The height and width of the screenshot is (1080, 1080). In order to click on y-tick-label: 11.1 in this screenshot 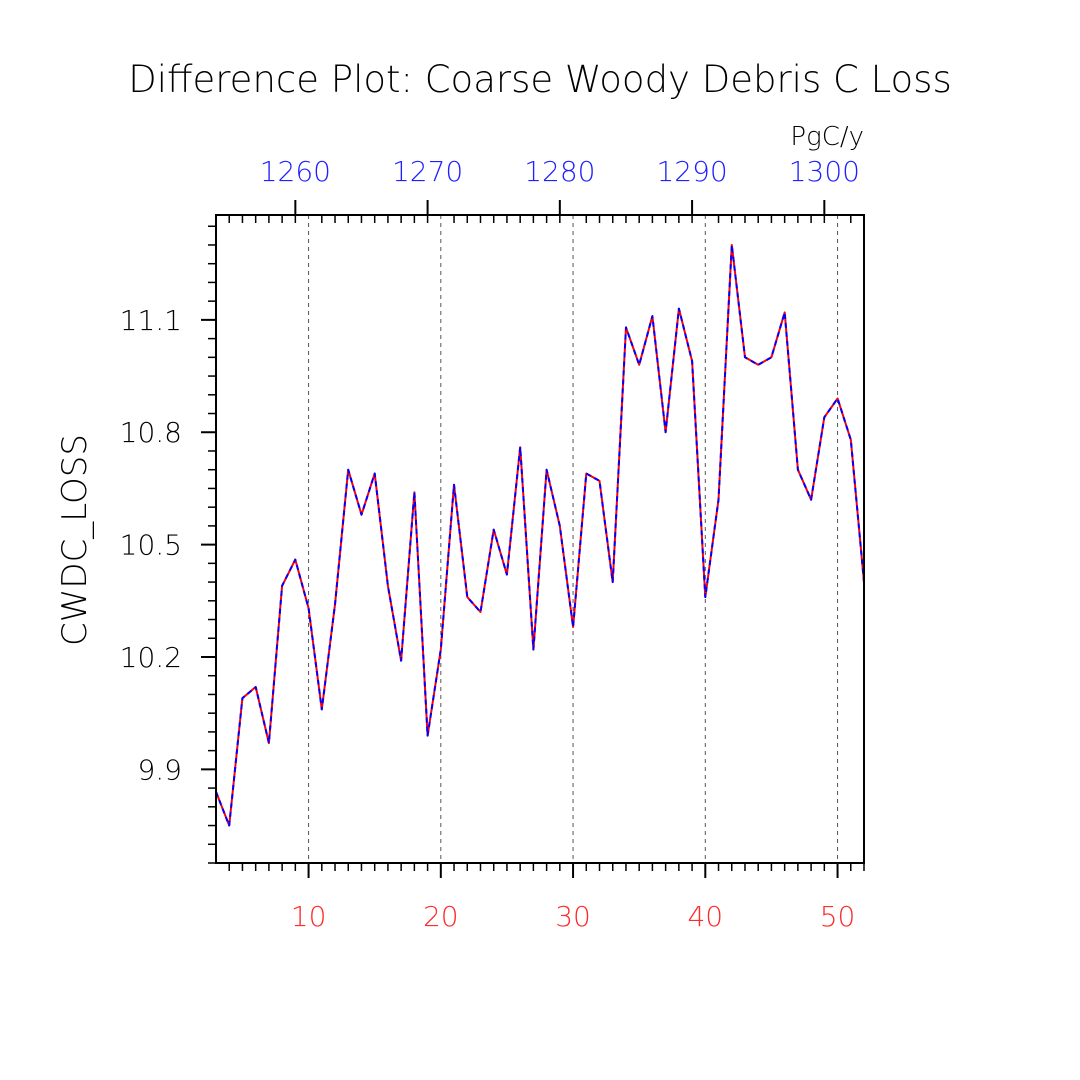, I will do `click(151, 320)`.